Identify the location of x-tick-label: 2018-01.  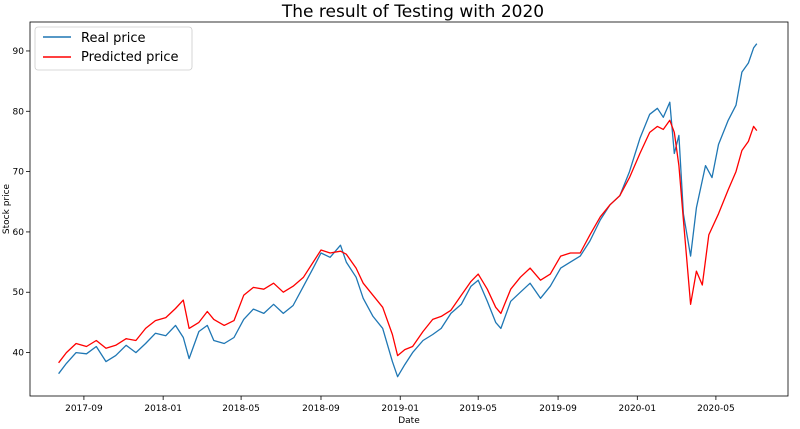
(163, 409).